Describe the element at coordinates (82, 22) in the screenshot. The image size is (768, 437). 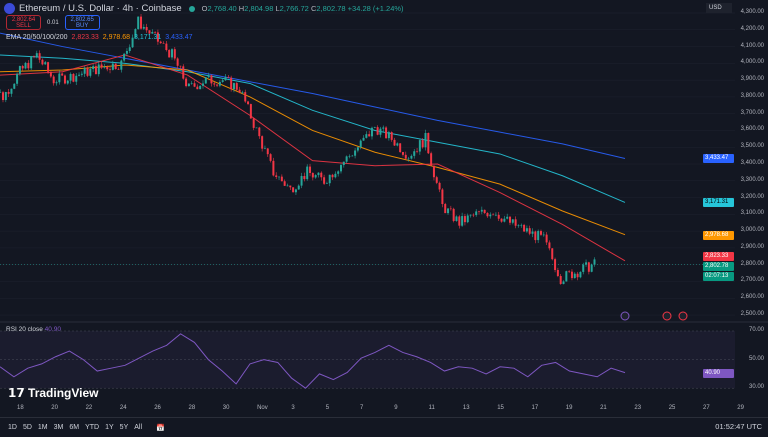
I see `buy-button: 2,802.65 BUY` at that location.